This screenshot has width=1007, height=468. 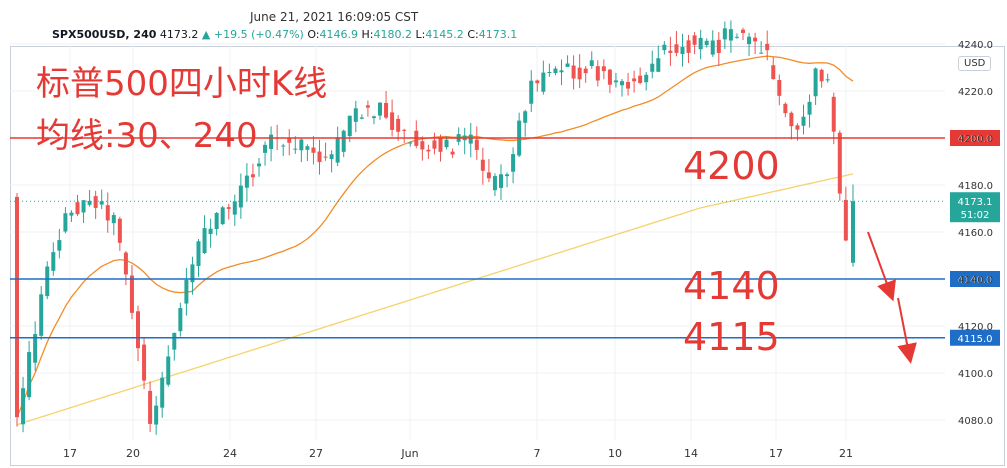 What do you see at coordinates (537, 453) in the screenshot?
I see `x-tick-label: 7` at bounding box center [537, 453].